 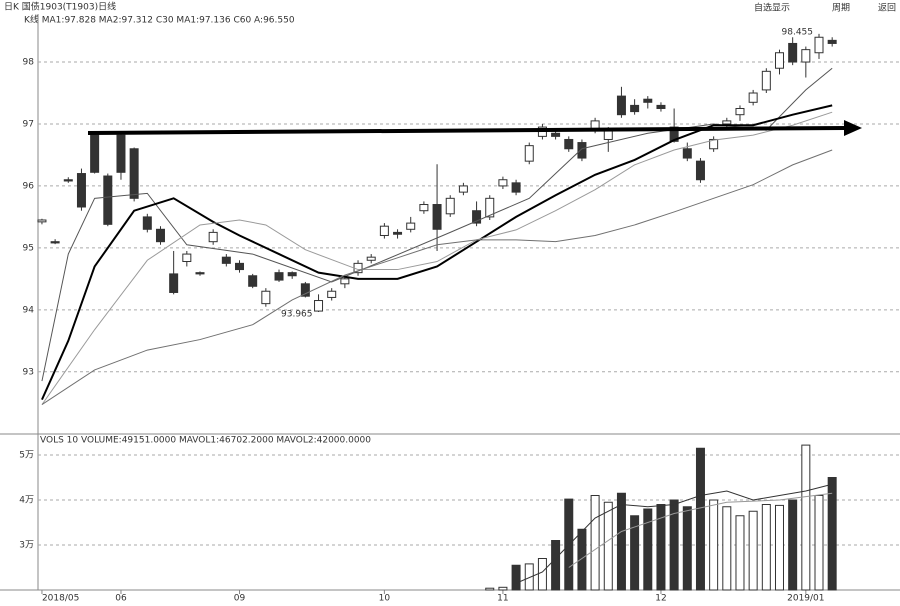 I want to click on ma-line, so click(x=700, y=530).